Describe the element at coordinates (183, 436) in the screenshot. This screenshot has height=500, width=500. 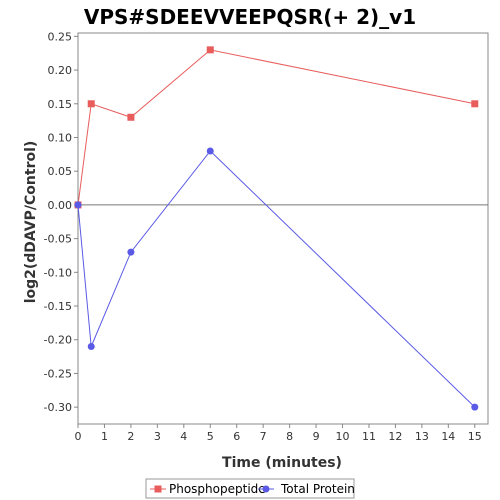
I see `x-tick-label: 4` at that location.